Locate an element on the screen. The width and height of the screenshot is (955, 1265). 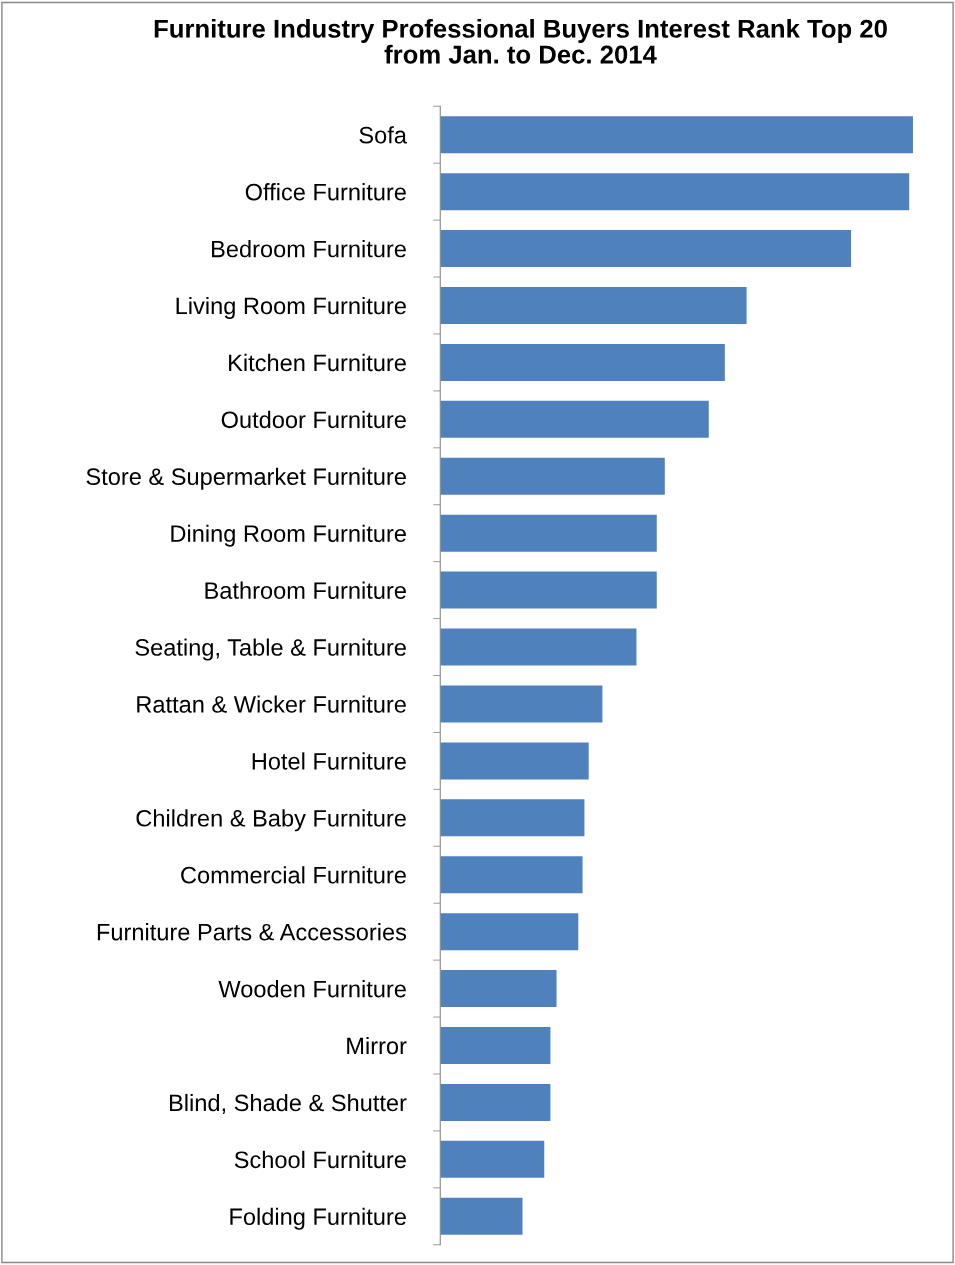
y-tick-label: Rattan & Wicker Furniture is located at coordinates (271, 704).